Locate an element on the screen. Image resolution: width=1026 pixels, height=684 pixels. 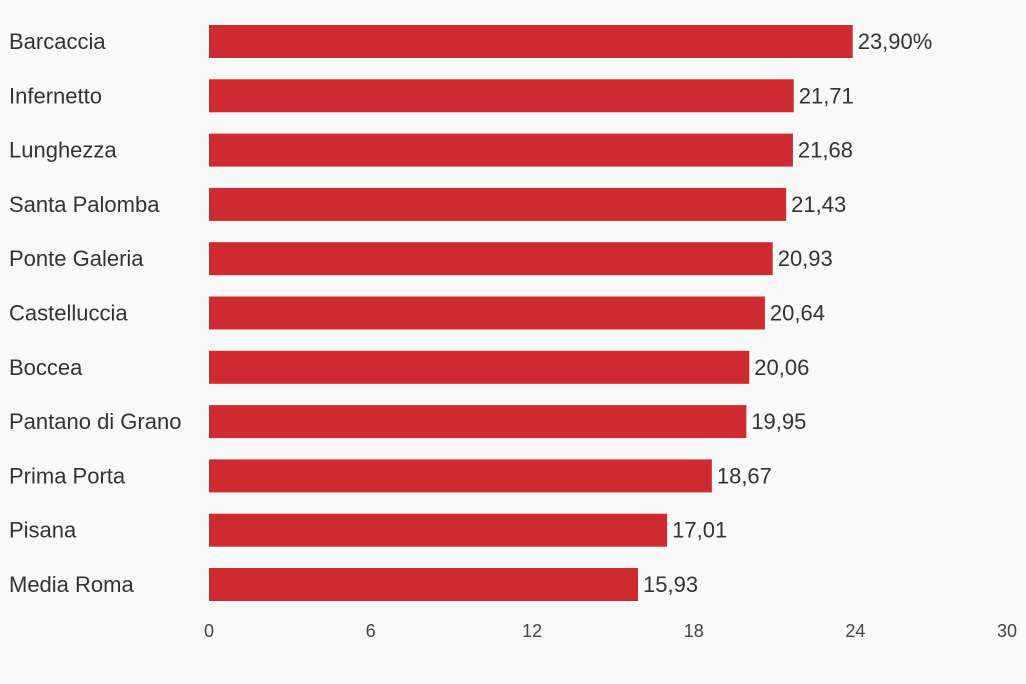
value-label: 17,01 is located at coordinates (699, 530).